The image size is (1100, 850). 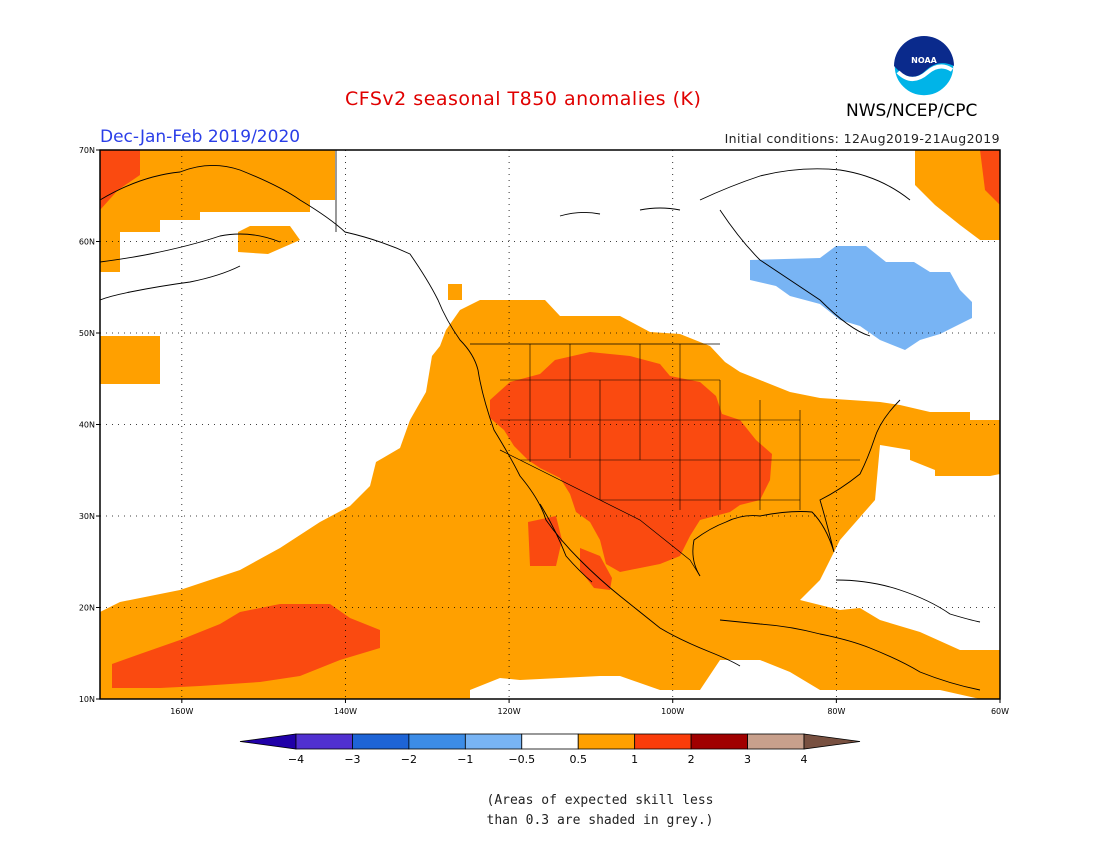 I want to click on map-title: CFSv2 seasonal T850 anomalies (K), so click(x=523, y=99).